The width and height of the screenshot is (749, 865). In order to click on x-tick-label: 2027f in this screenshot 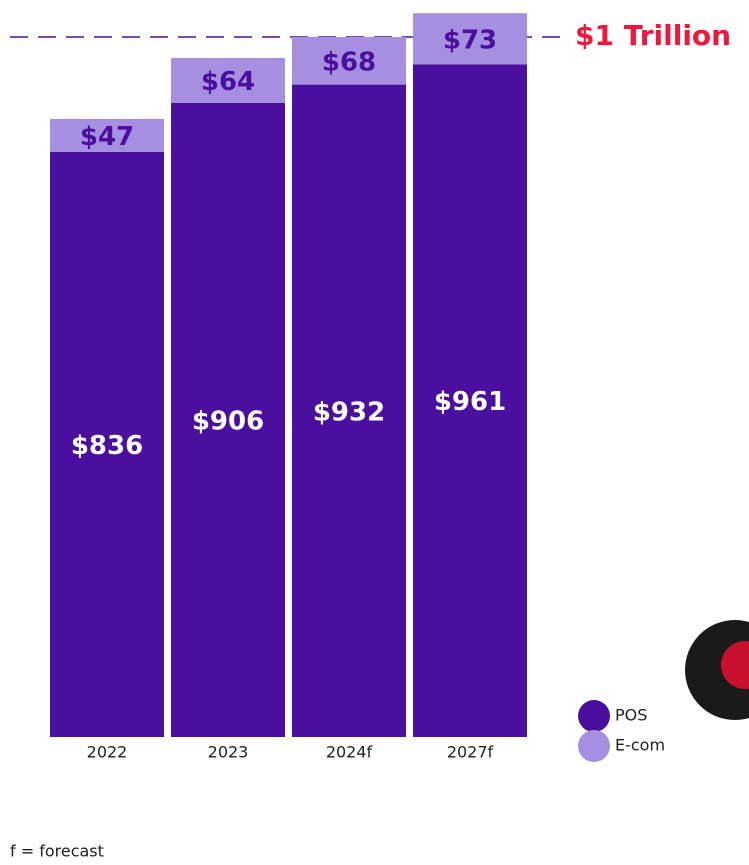, I will do `click(470, 752)`.